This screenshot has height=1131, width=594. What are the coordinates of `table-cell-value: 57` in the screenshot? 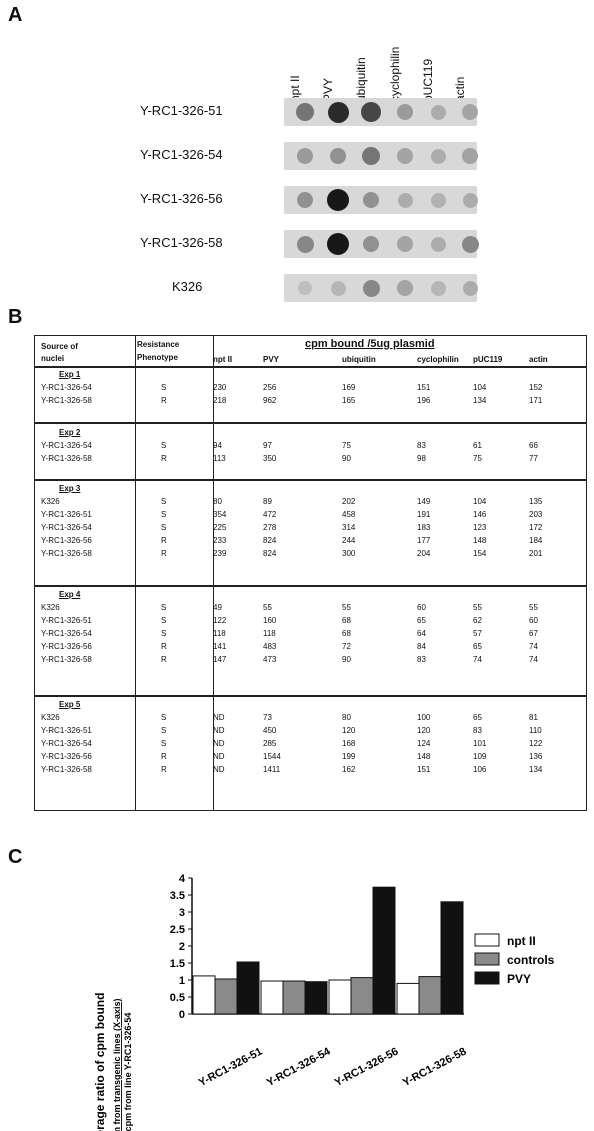 It's located at (477, 633).